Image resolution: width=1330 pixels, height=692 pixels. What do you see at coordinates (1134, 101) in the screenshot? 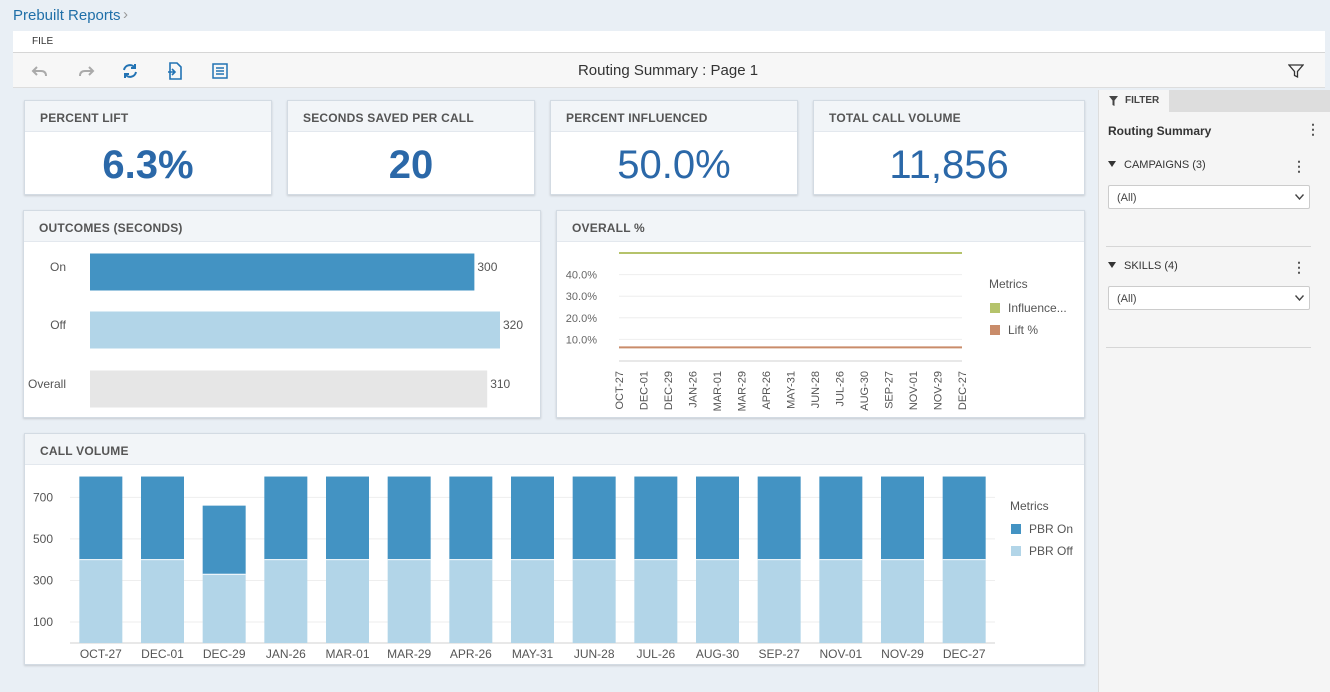
I see `filter-tab: FILTER` at bounding box center [1134, 101].